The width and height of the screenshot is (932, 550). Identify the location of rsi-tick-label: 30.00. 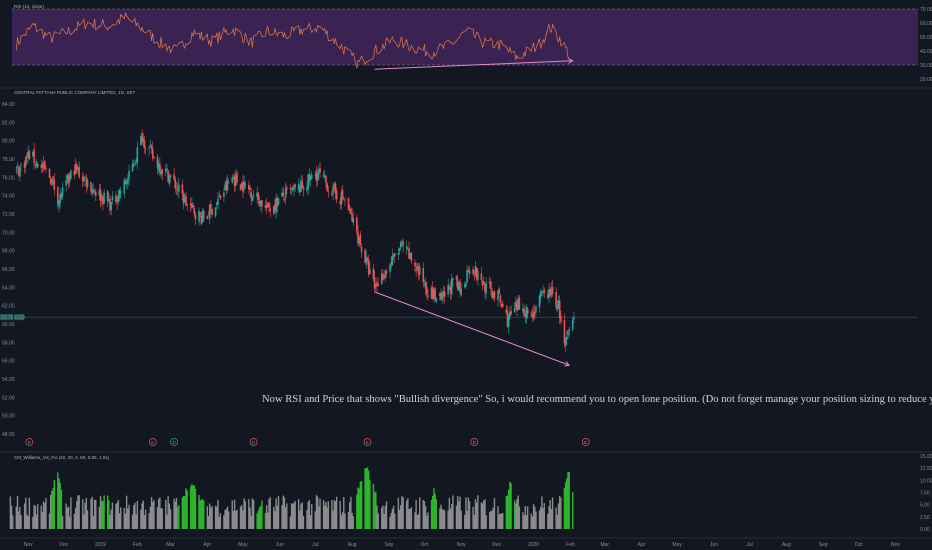
(926, 66).